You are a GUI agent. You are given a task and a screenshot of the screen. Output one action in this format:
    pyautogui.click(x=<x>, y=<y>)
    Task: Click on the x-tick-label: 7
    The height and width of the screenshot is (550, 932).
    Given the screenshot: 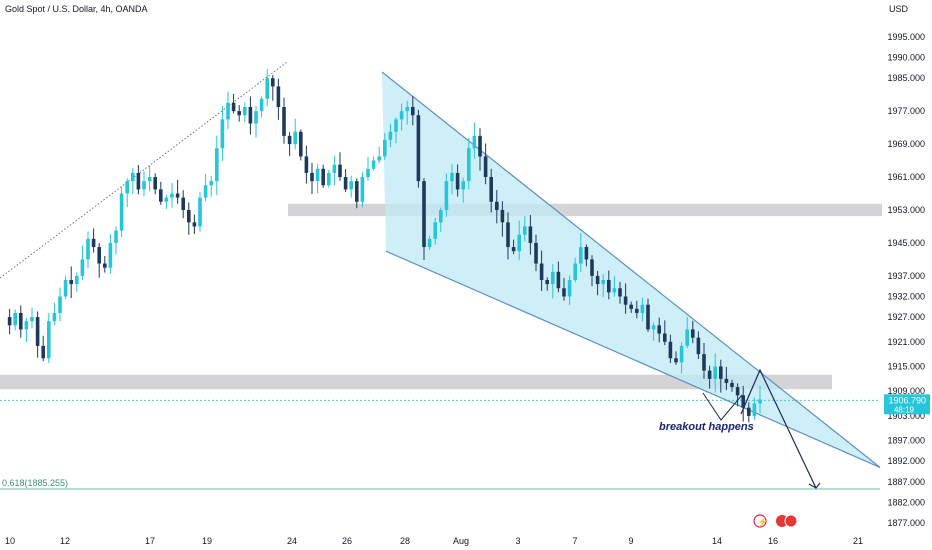 What is the action you would take?
    pyautogui.click(x=574, y=541)
    